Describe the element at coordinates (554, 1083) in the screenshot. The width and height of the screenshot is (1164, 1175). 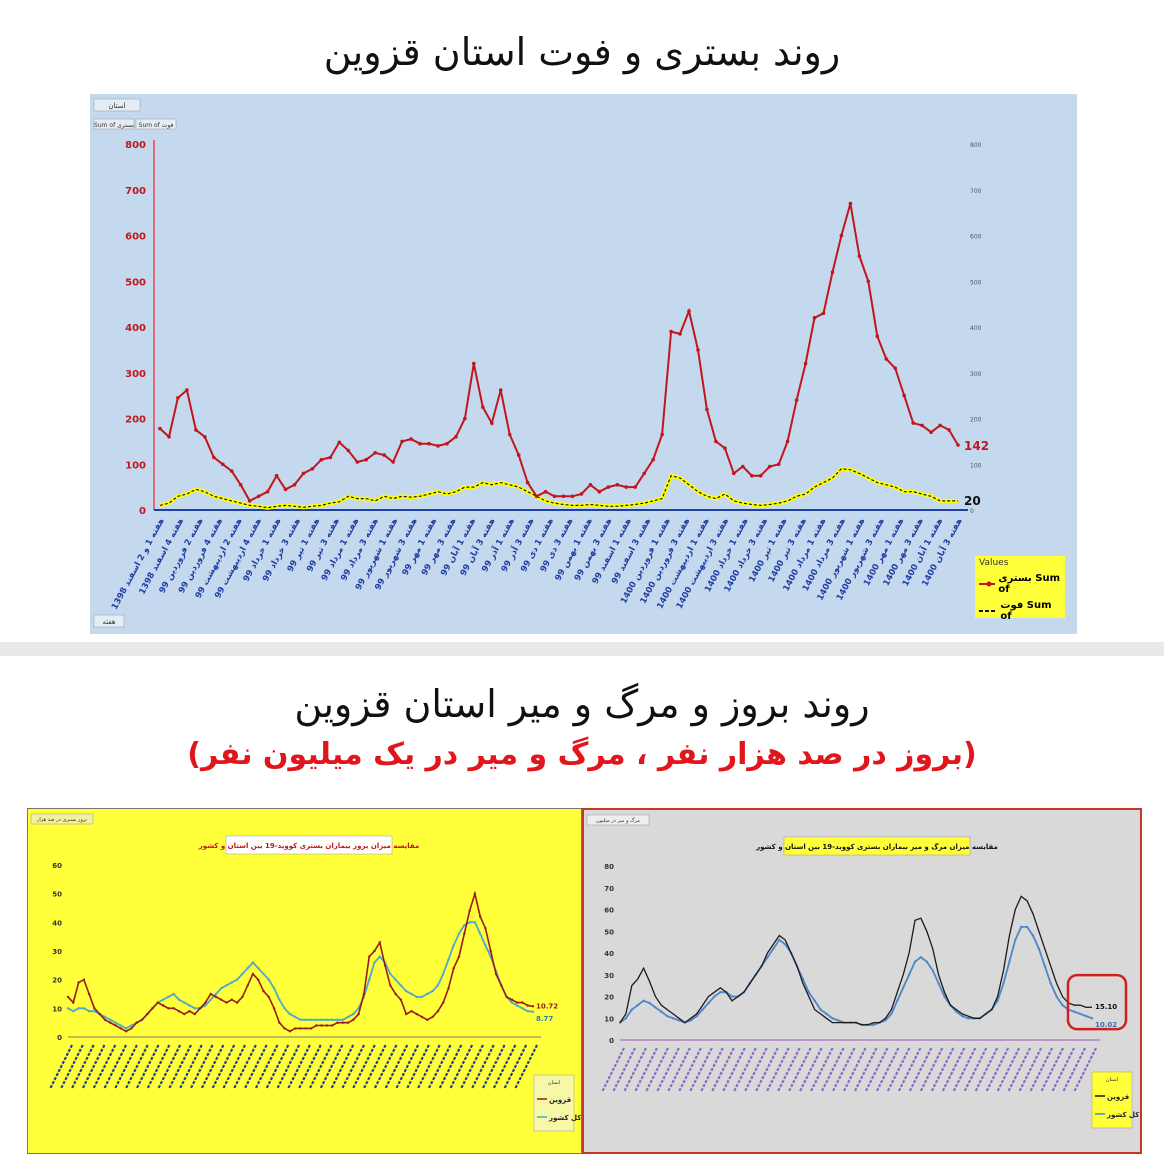
I see `legend-title: استان` at that location.